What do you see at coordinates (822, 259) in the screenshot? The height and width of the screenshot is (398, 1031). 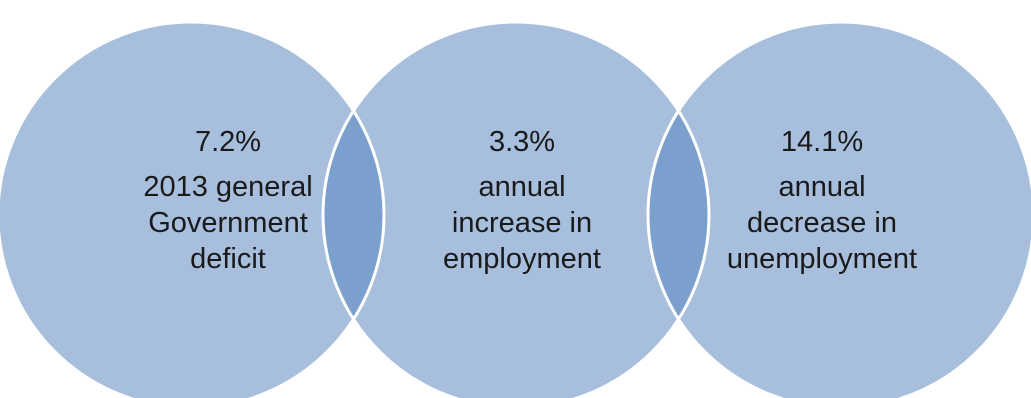 I see `circle-3-description-line: unemployment` at bounding box center [822, 259].